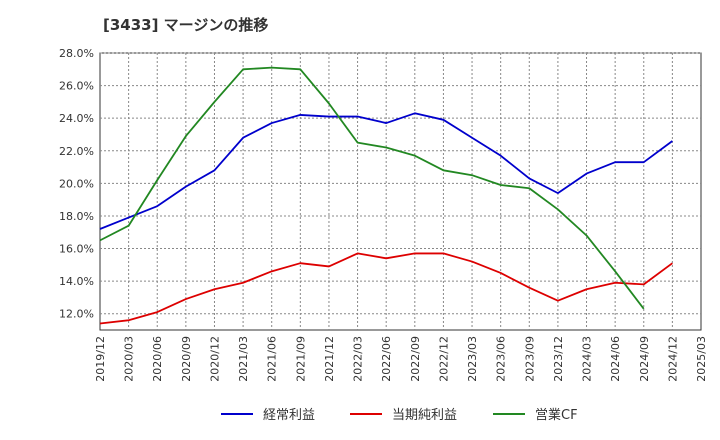 Image resolution: width=720 pixels, height=440 pixels. I want to click on legend: 経常利益 当期純利益 営業CF, so click(399, 415).